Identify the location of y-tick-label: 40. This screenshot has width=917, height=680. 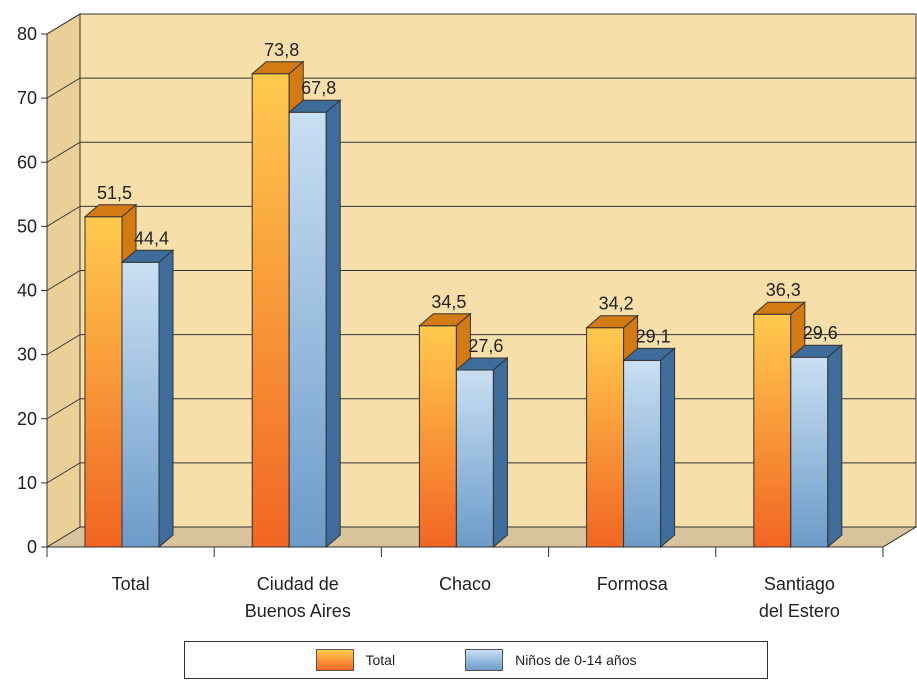
(27, 291).